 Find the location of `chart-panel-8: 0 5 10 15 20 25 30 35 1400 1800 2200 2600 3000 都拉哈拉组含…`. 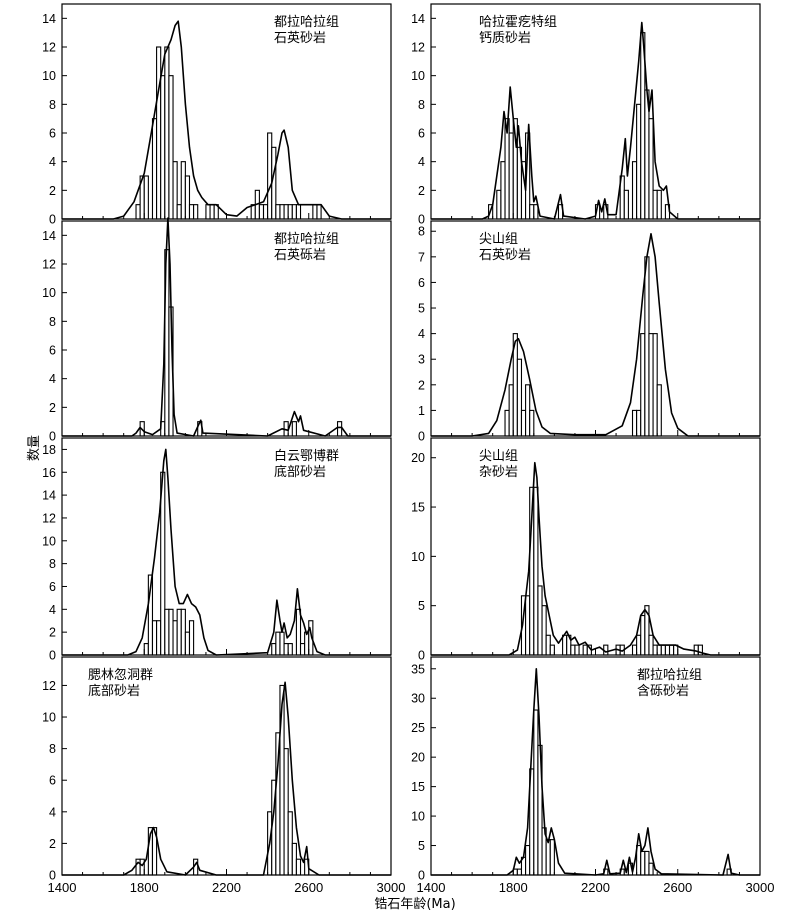

chart-panel-8: 0 5 10 15 20 25 30 35 1400 1800 2200 2600 3000 都拉哈拉组含… is located at coordinates (592, 775).